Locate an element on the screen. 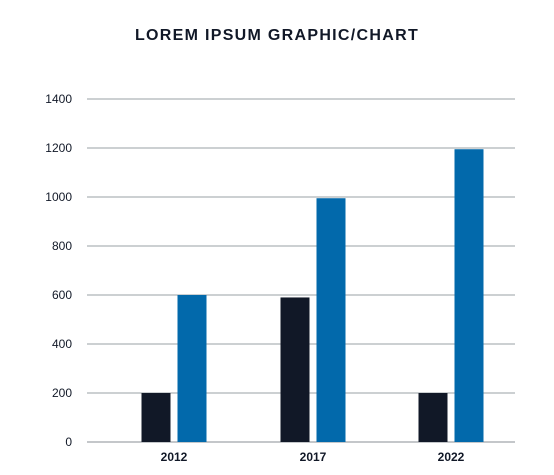 Image resolution: width=554 pixels, height=475 pixels. y-tick-label: 800 is located at coordinates (62, 246).